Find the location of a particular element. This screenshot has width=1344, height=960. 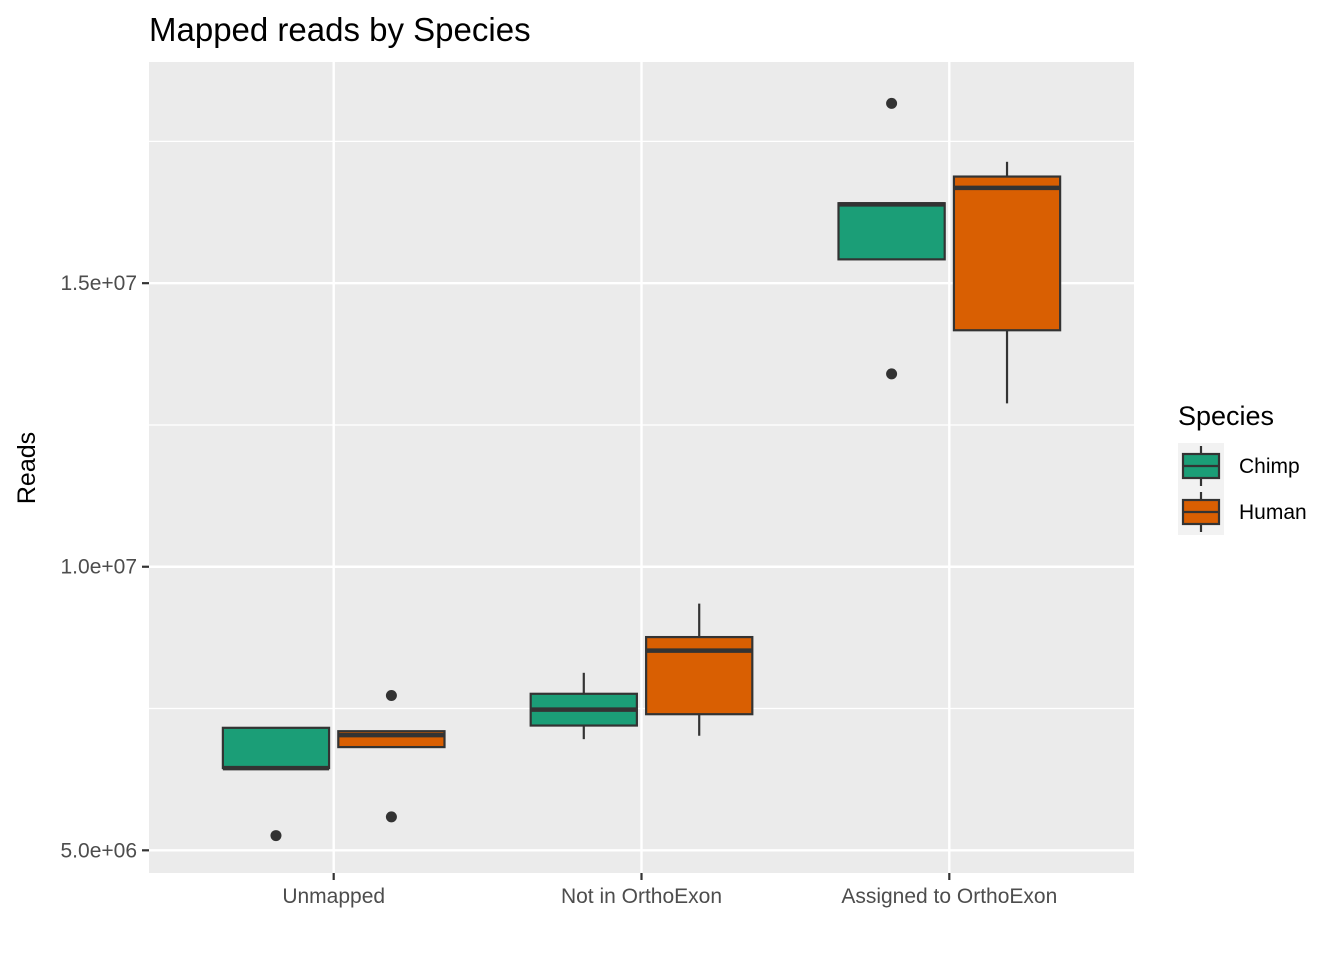

y-tick-label: 1.0e+07 is located at coordinates (99, 567).